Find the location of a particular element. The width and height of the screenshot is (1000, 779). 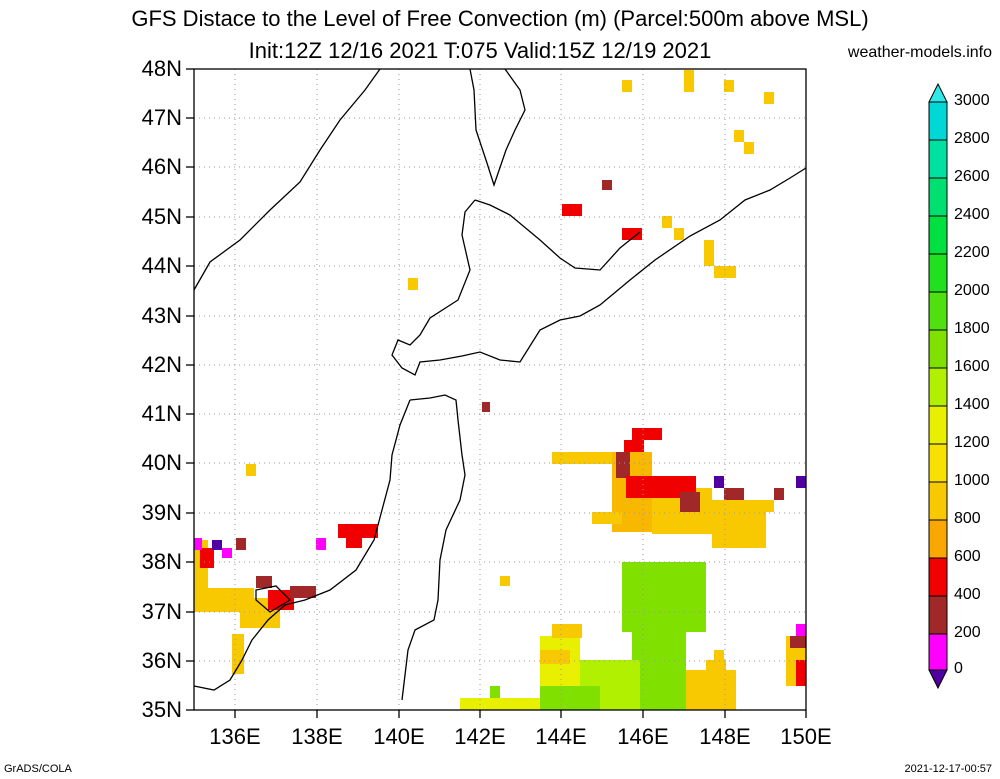

colorbar is located at coordinates (938, 386).